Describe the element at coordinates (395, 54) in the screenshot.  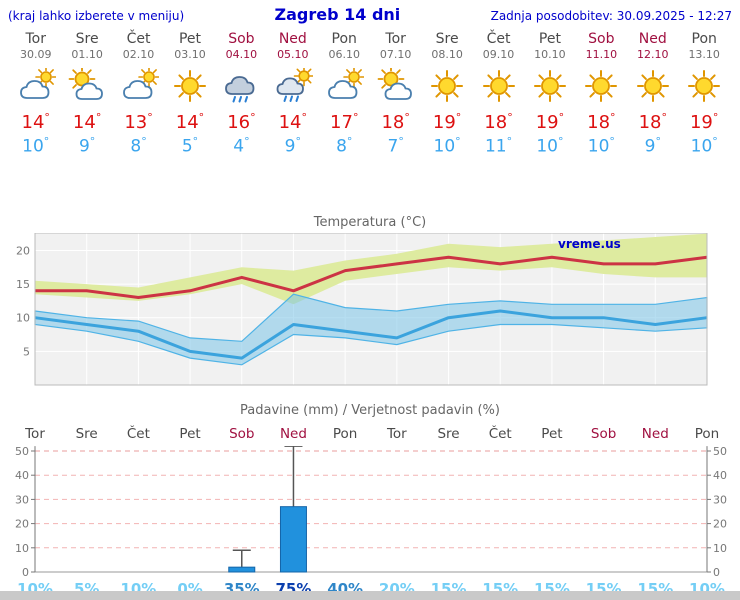
I see `day-date: 07.10` at that location.